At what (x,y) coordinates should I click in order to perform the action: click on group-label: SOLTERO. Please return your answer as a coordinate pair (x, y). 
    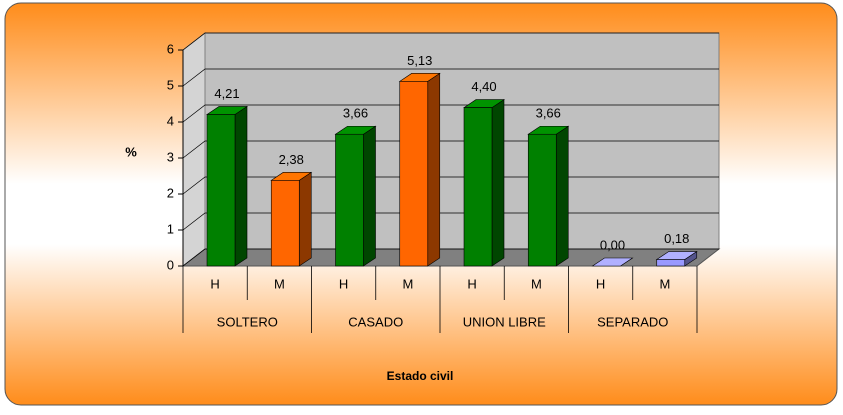
    Looking at the image, I should click on (247, 321).